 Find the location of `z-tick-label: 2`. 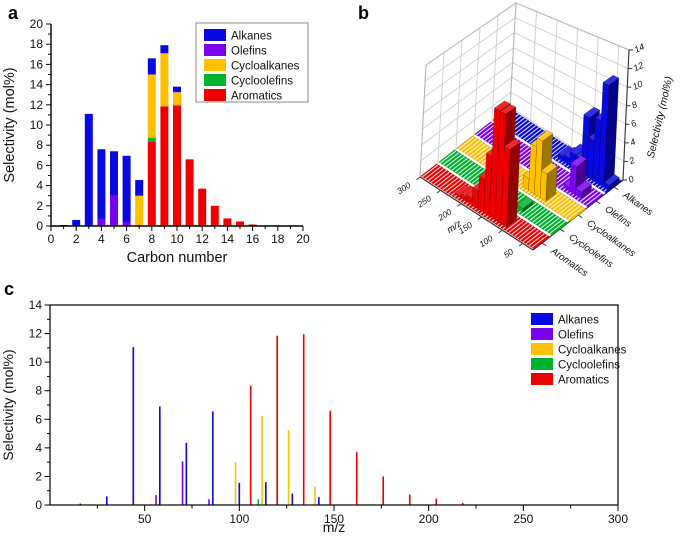

z-tick-label: 2 is located at coordinates (632, 161).